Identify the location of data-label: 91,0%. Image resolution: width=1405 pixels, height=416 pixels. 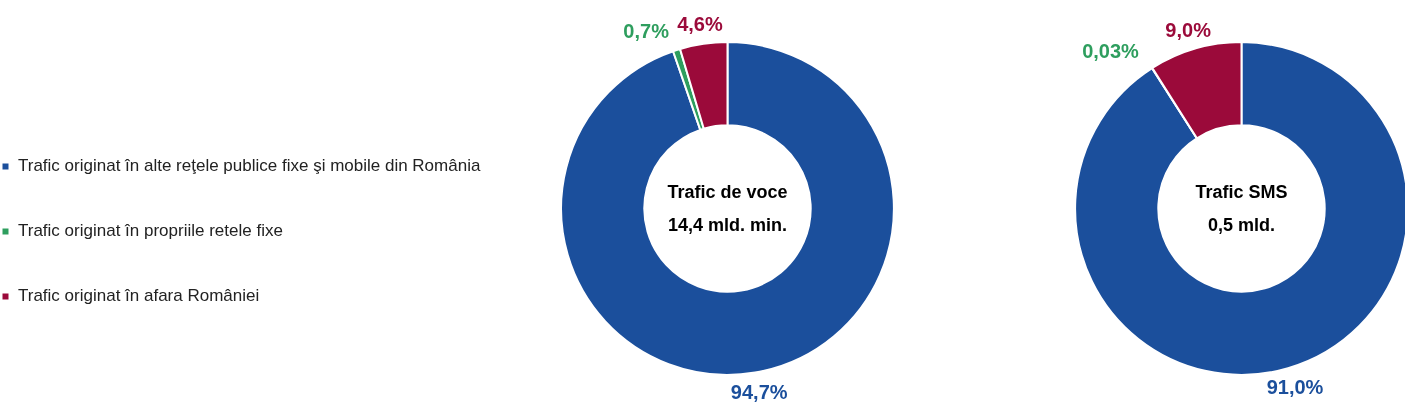
(1295, 387).